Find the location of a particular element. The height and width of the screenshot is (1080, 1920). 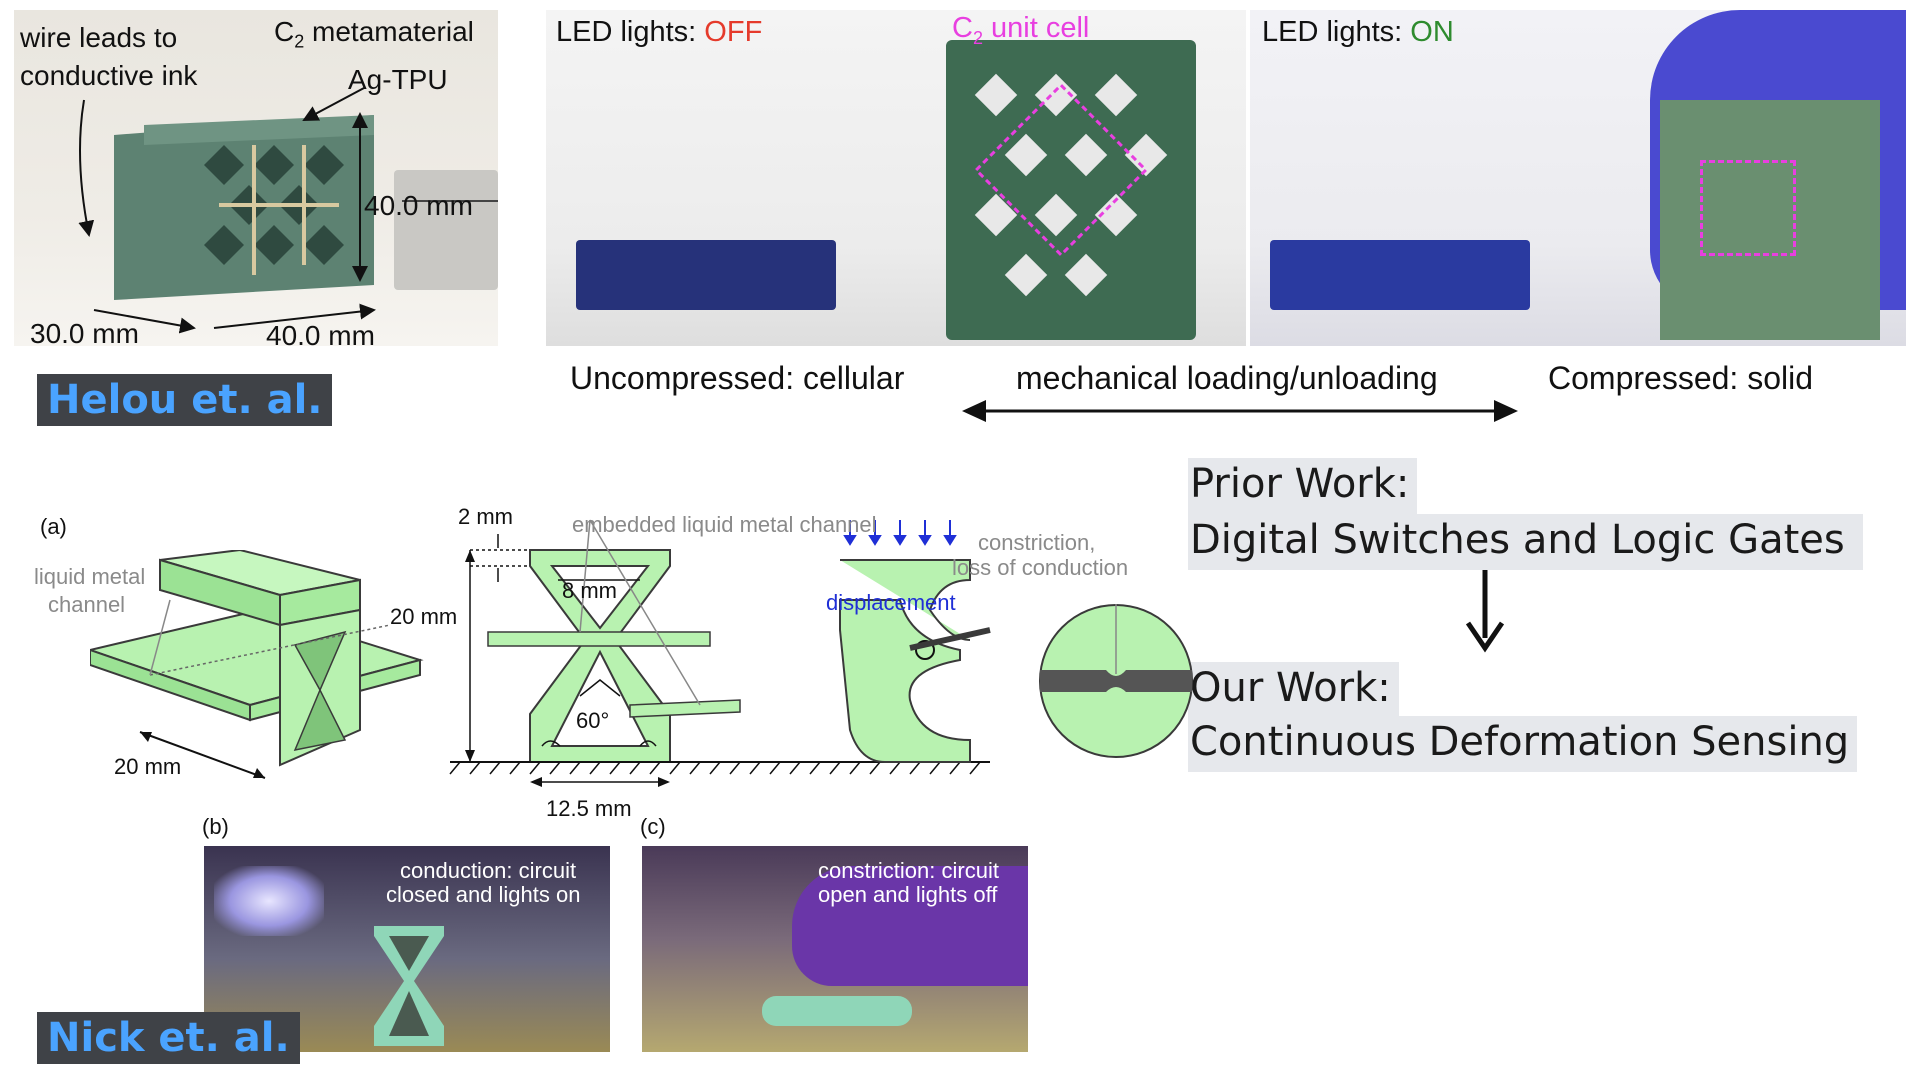

unit-cell-lattice is located at coordinates (1071, 190).